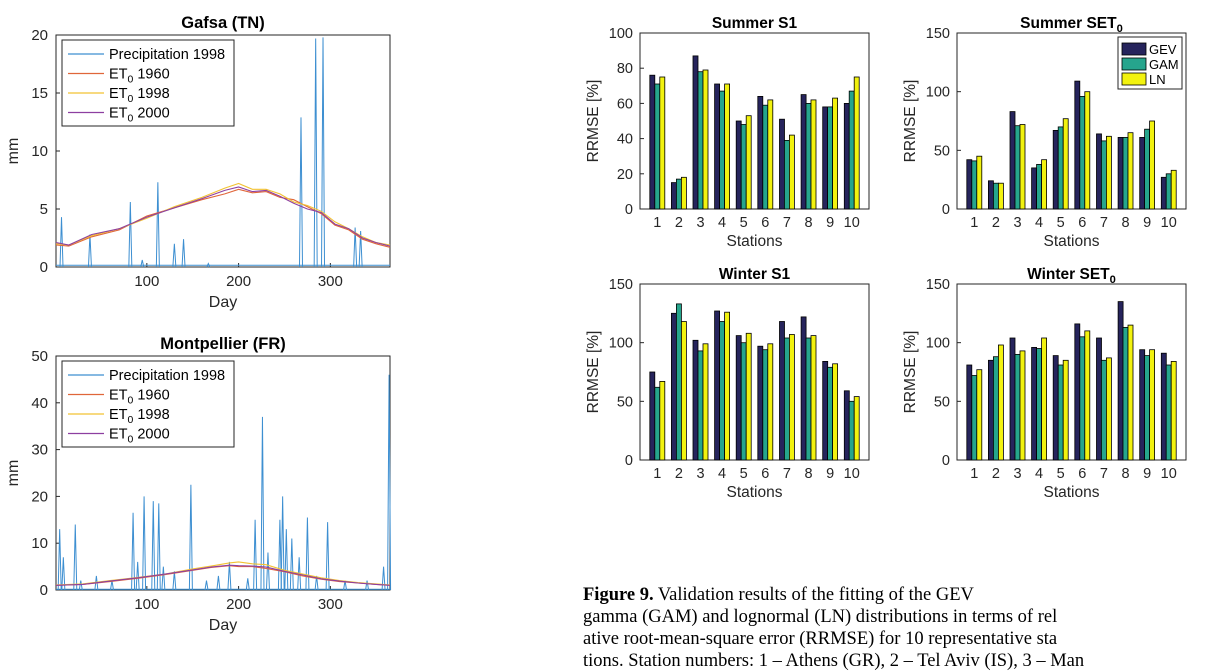 This screenshot has width=1211, height=672. What do you see at coordinates (146, 604) in the screenshot?
I see `x-tick-label: 100` at bounding box center [146, 604].